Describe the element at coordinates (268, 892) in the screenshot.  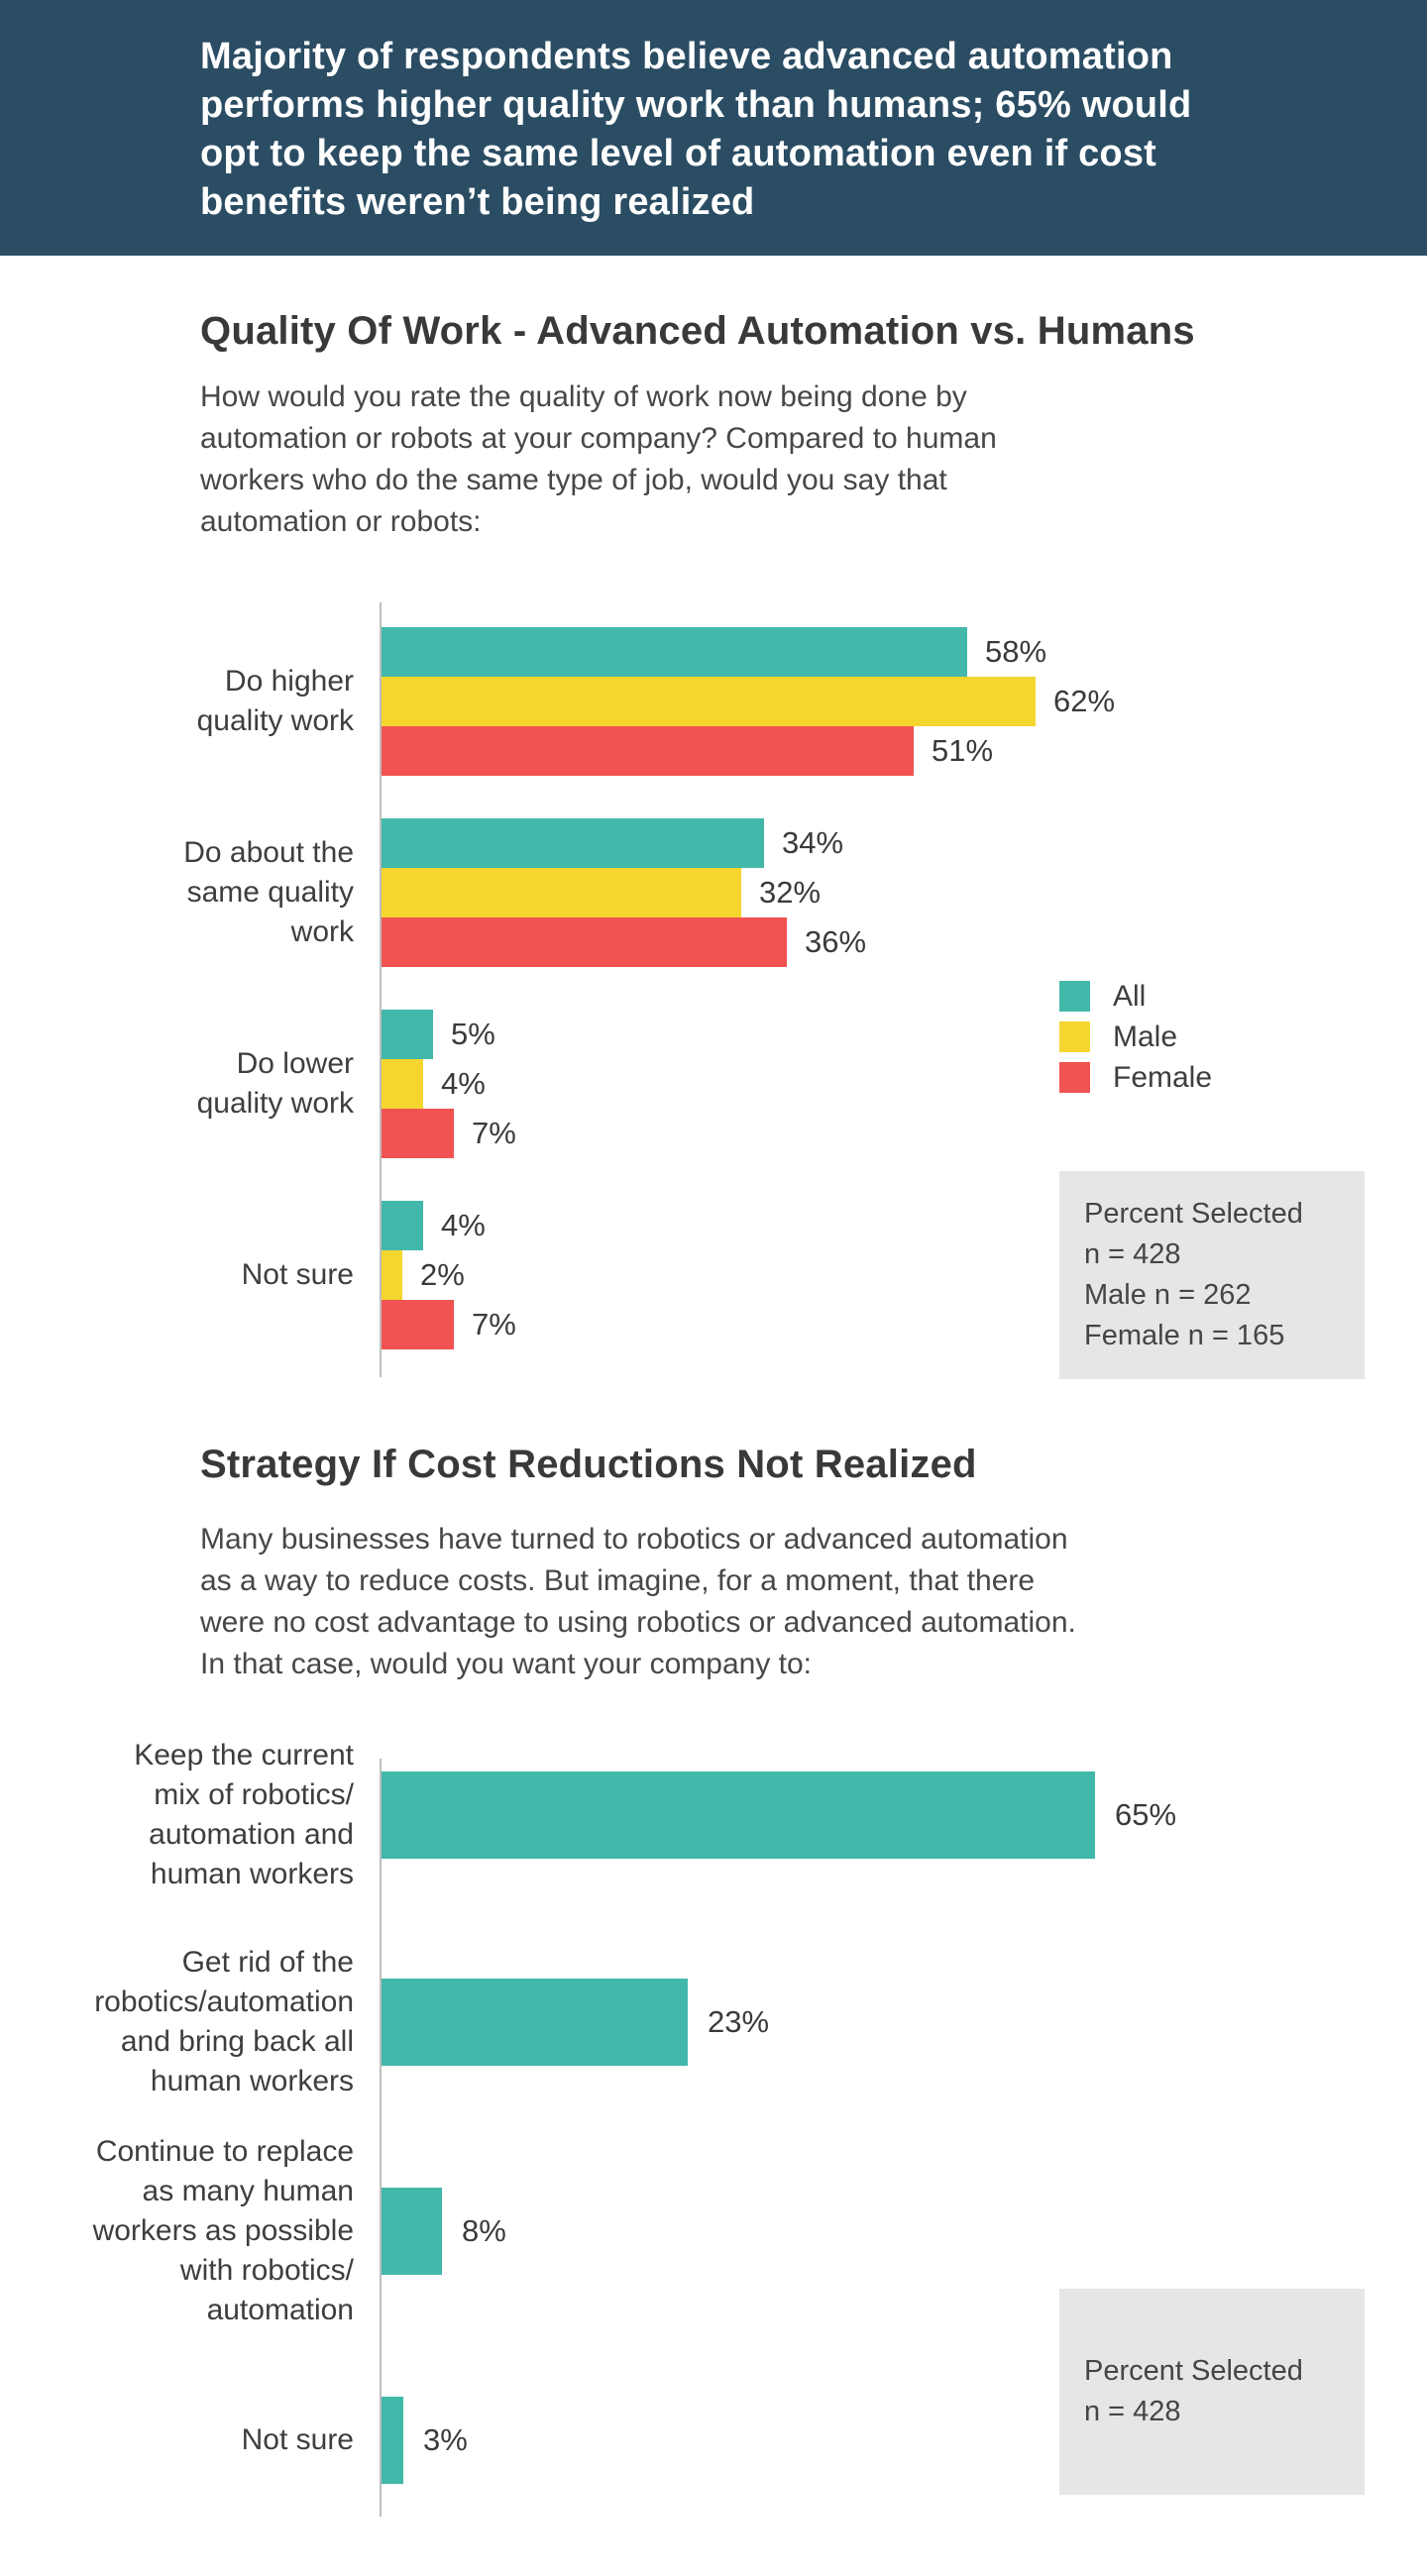
I see `category-label: Do about the same quality work` at that location.